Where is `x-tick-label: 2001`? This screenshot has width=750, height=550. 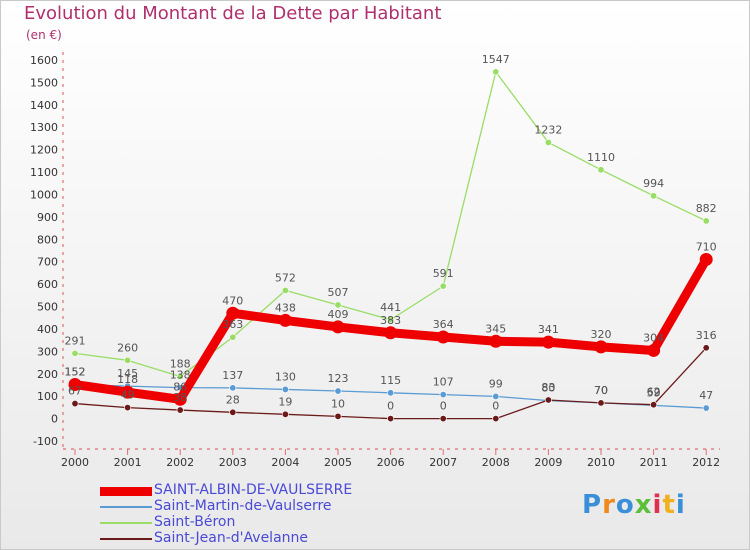 x-tick-label: 2001 is located at coordinates (128, 462).